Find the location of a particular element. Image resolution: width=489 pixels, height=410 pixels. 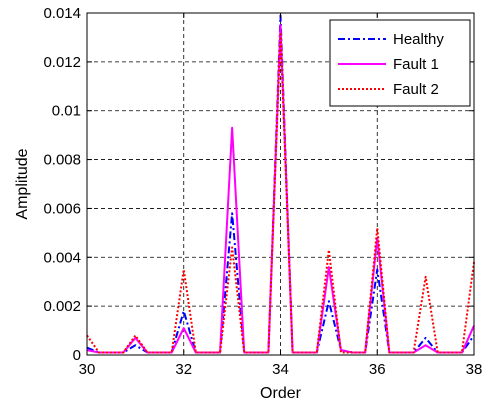

x-tick-labels: 30 32 34 36 38 is located at coordinates (281, 369).